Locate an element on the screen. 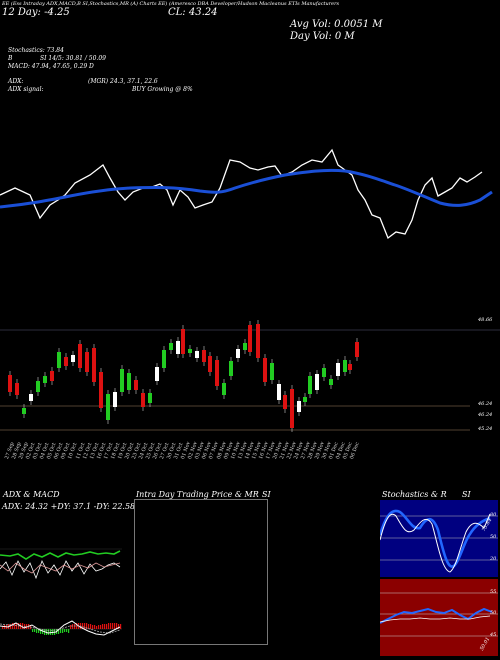  stochastics-chart is located at coordinates (439, 541).